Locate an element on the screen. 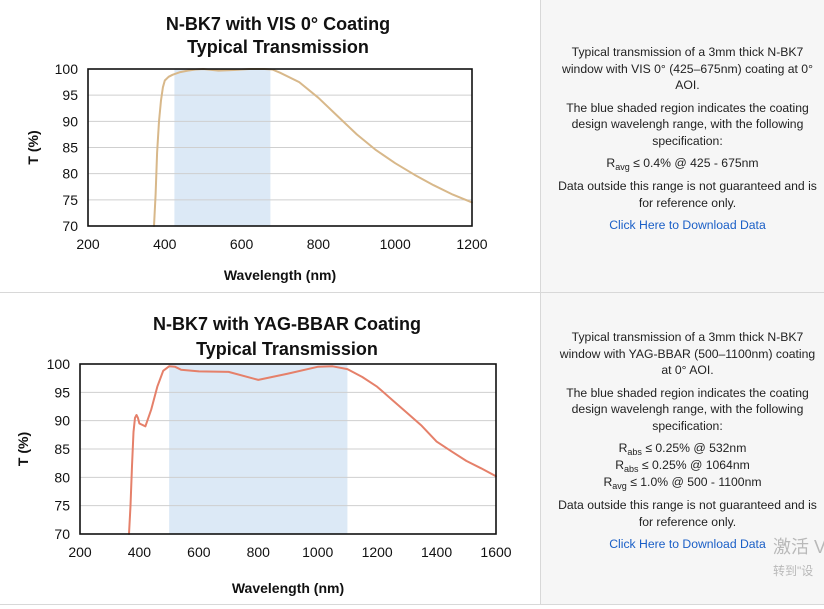 This screenshot has height=609, width=824. chart-title-line: N-BK7 with VIS 0° Coating is located at coordinates (278, 24).